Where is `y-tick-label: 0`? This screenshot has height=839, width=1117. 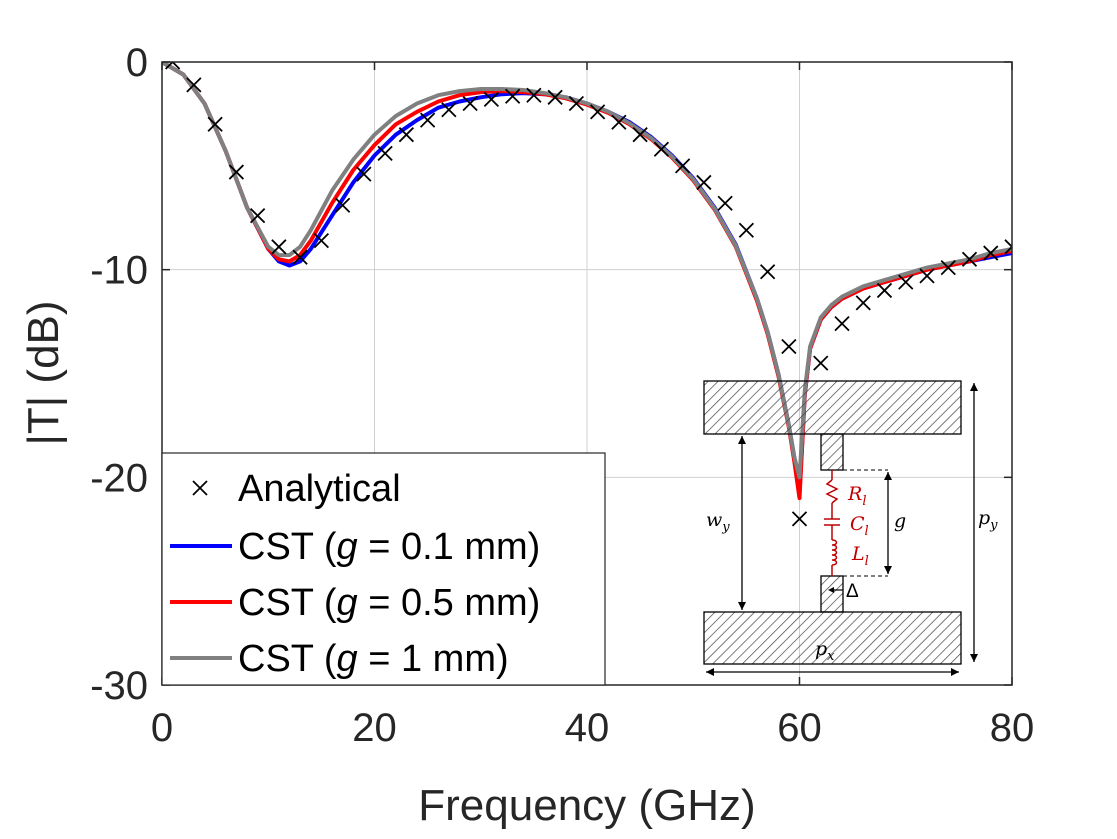
y-tick-label: 0 is located at coordinates (137, 63).